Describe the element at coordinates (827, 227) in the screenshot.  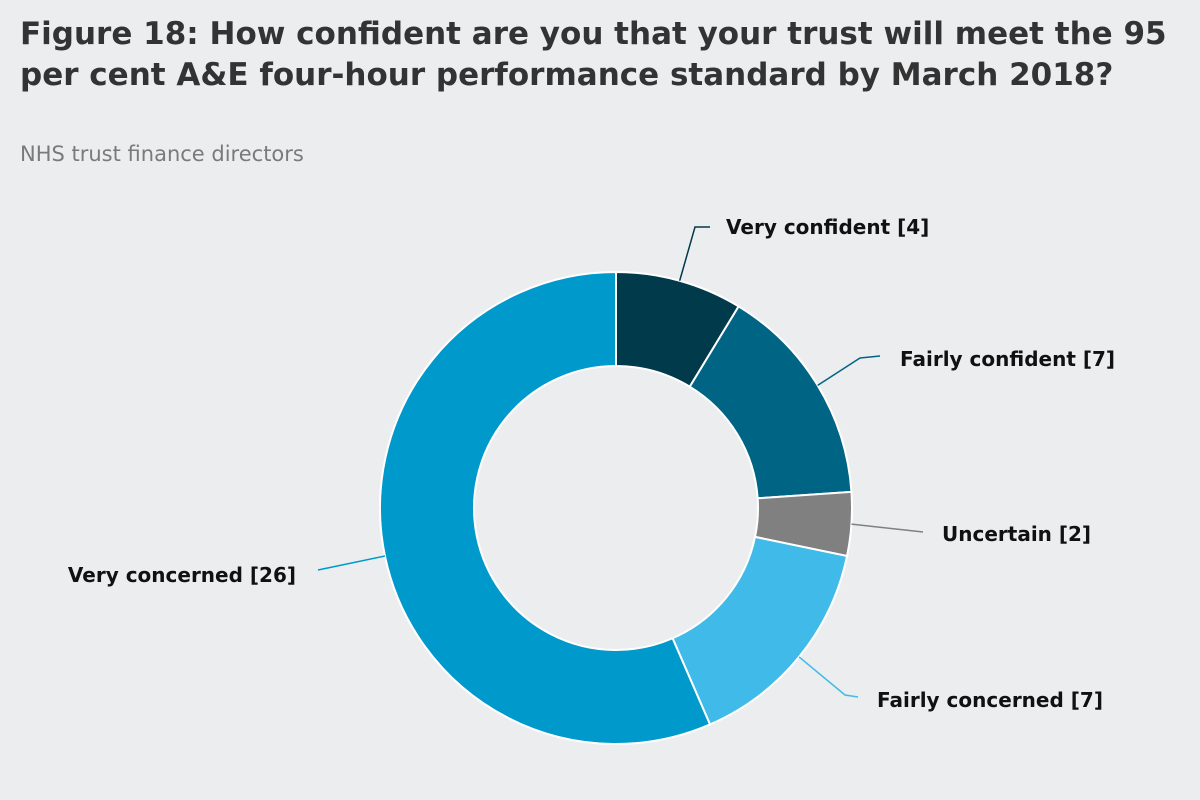
I see `slice-label: Very confident [4]` at that location.